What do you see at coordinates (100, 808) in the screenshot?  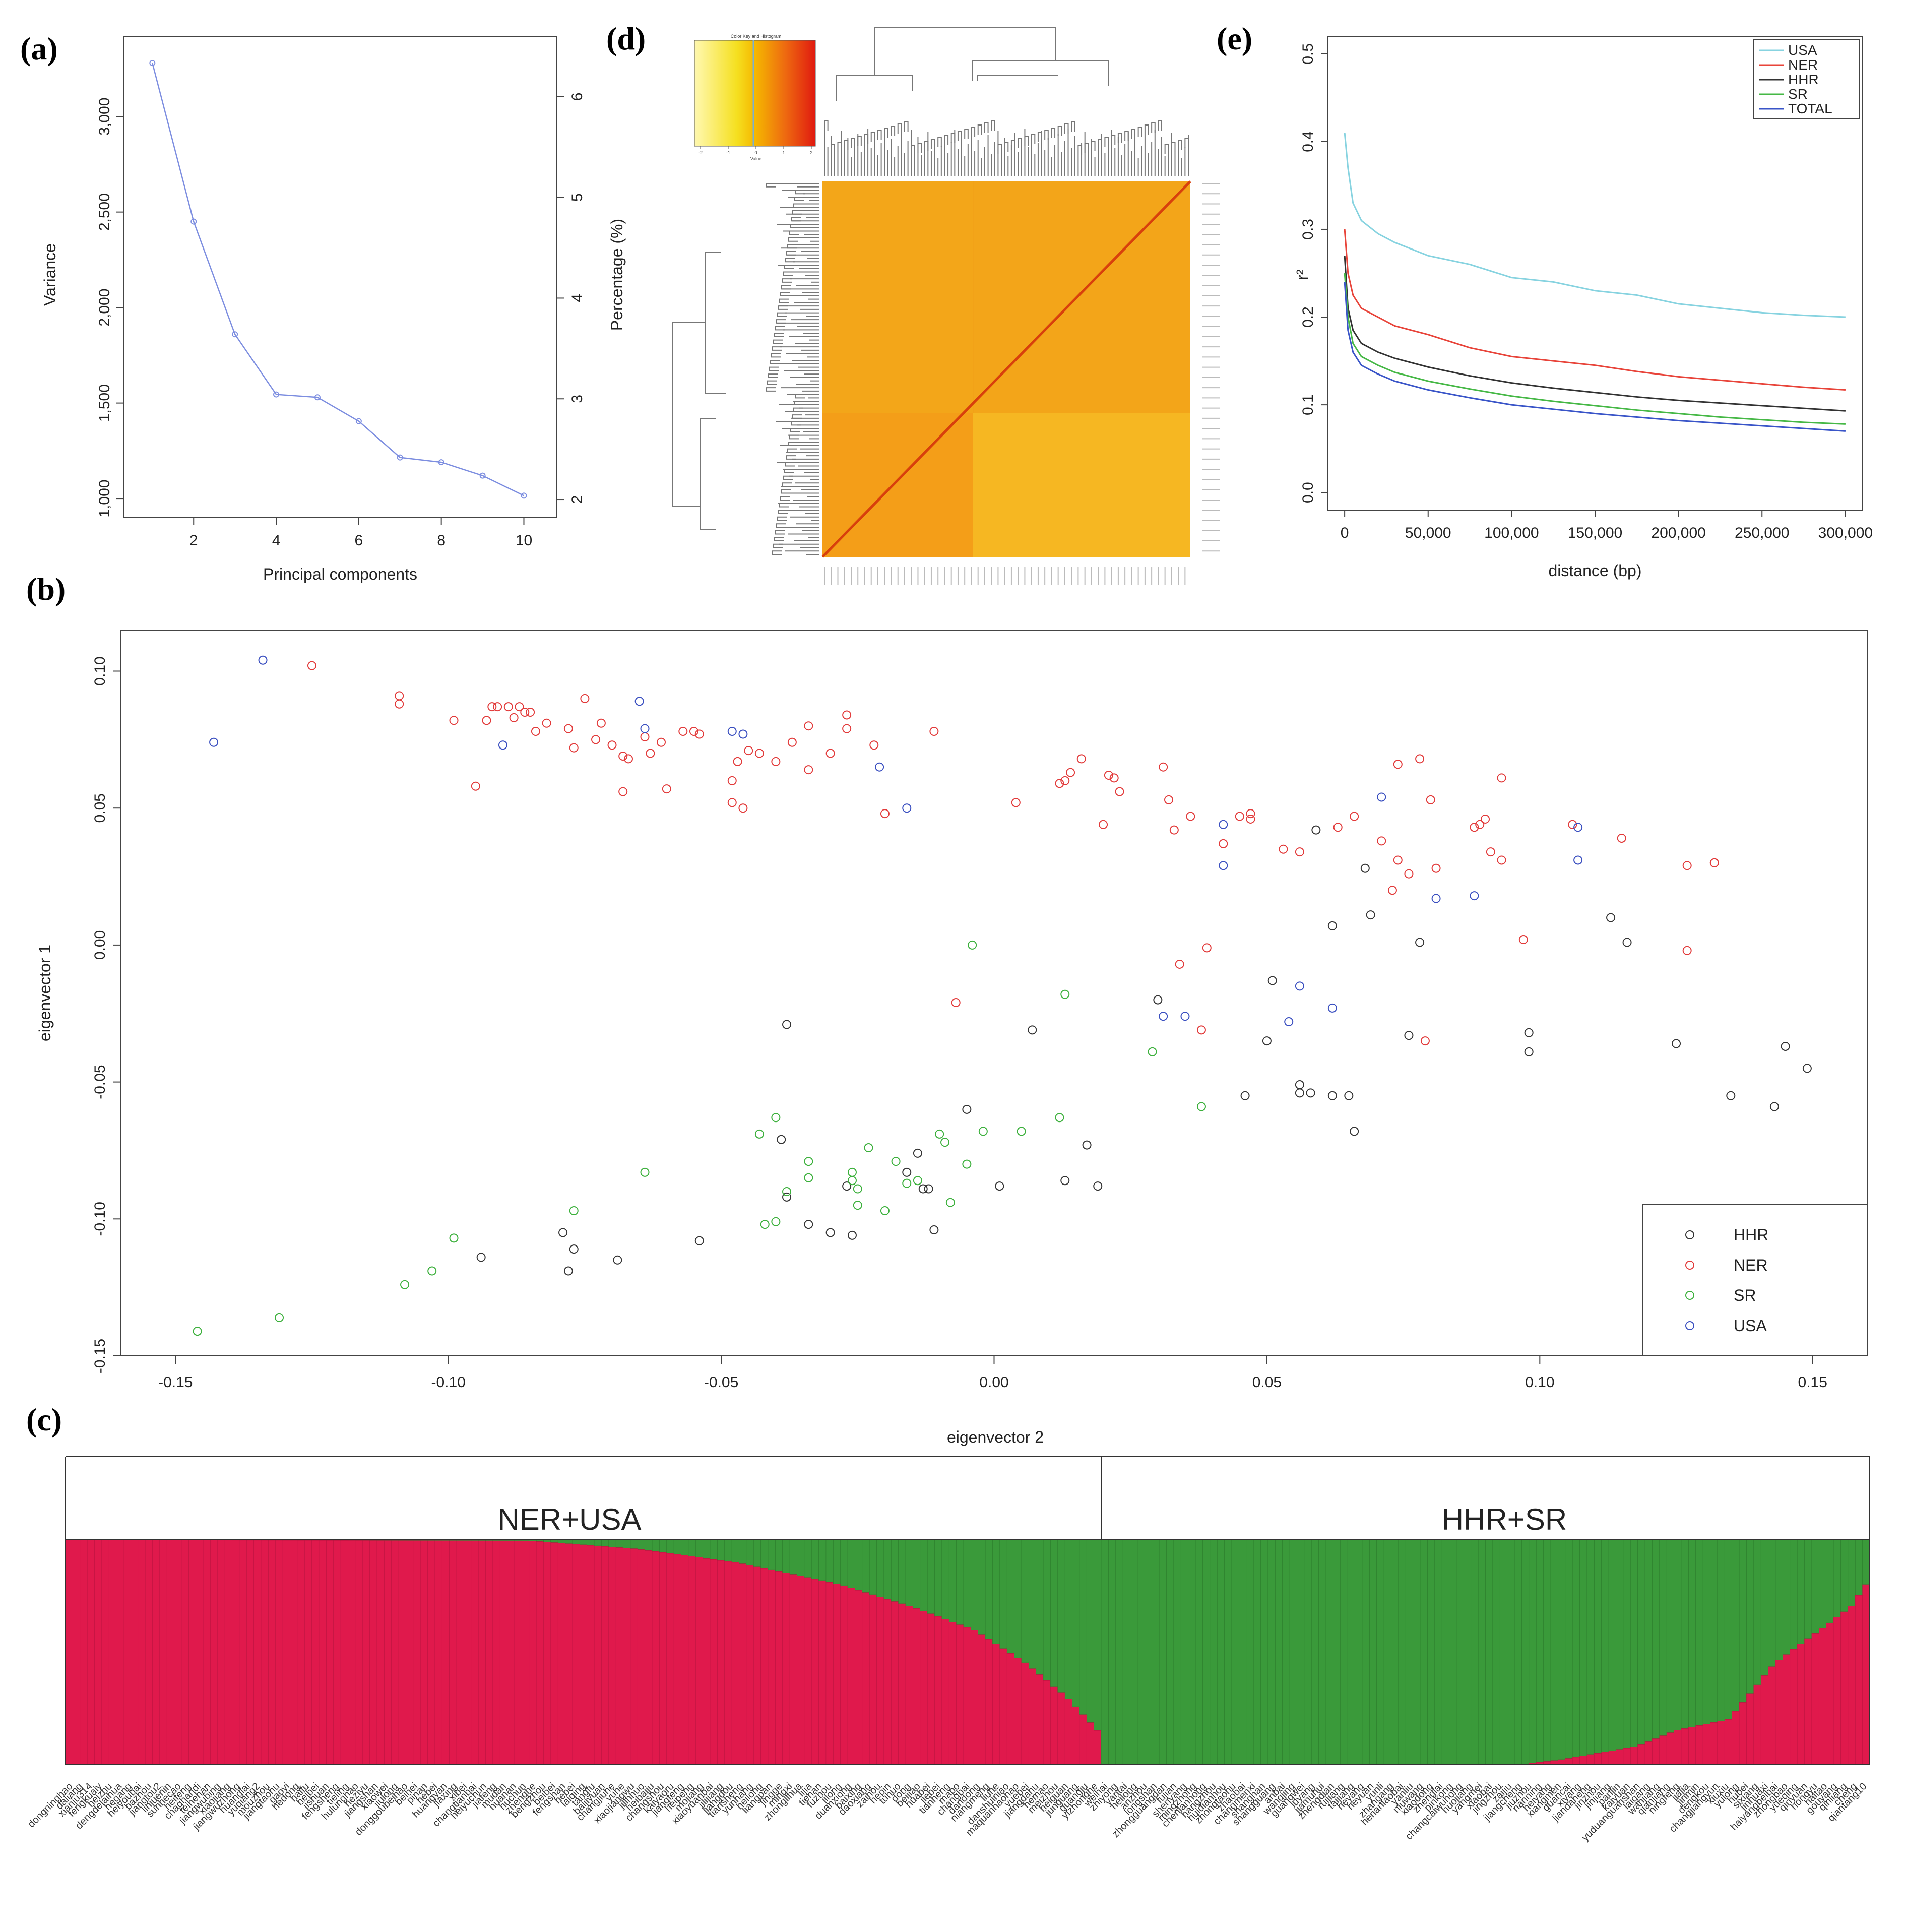 I see `y-tick-label: 0.05` at bounding box center [100, 808].